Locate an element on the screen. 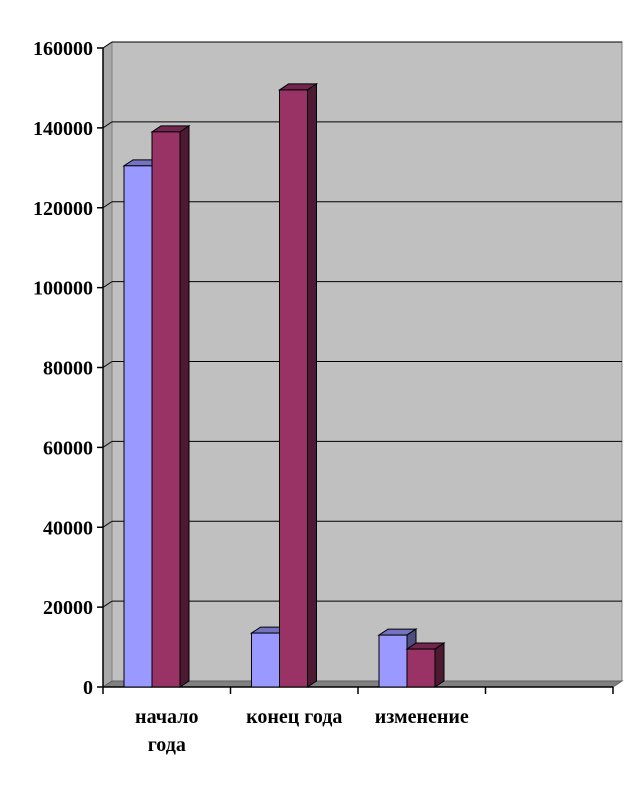  y-tick-label: 140000 is located at coordinates (63, 129).